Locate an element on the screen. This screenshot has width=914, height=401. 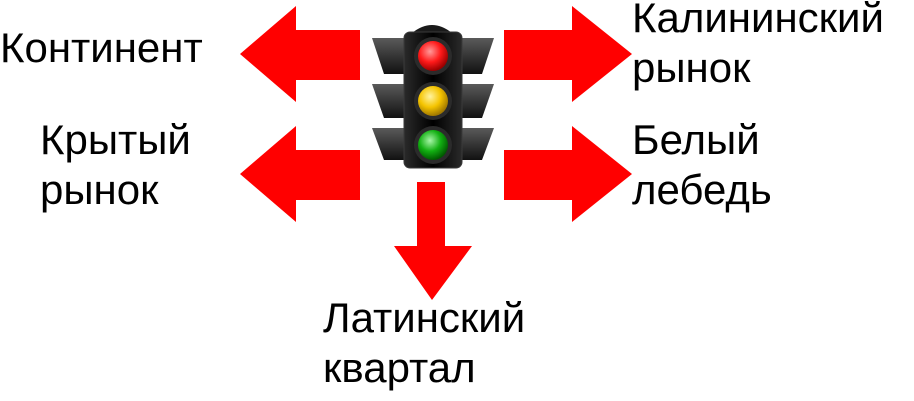
label-kalininsky-line1: Калининский is located at coordinates (758, 20).